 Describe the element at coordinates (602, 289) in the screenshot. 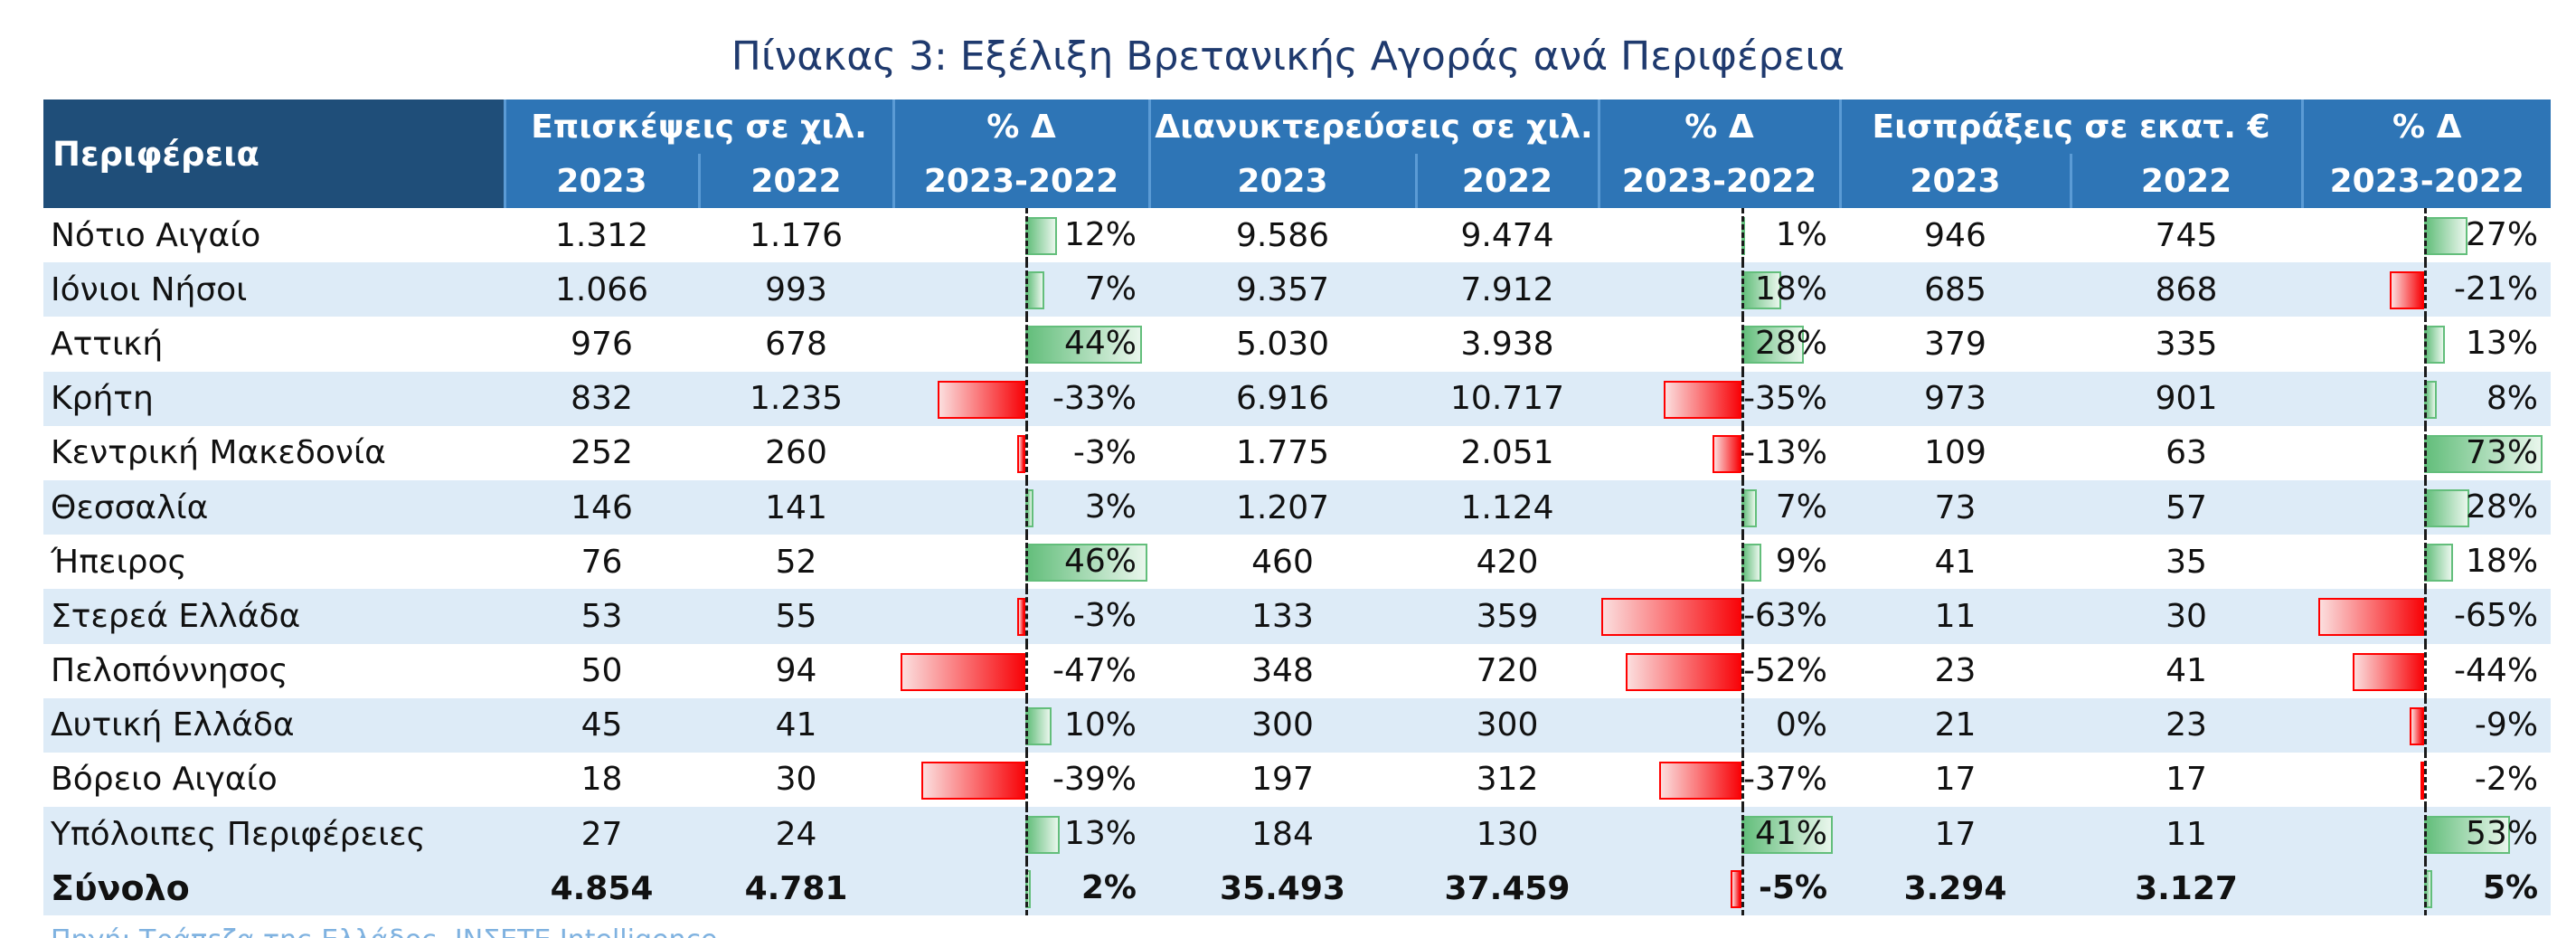

I see `visits-2023-value: 1.066` at that location.